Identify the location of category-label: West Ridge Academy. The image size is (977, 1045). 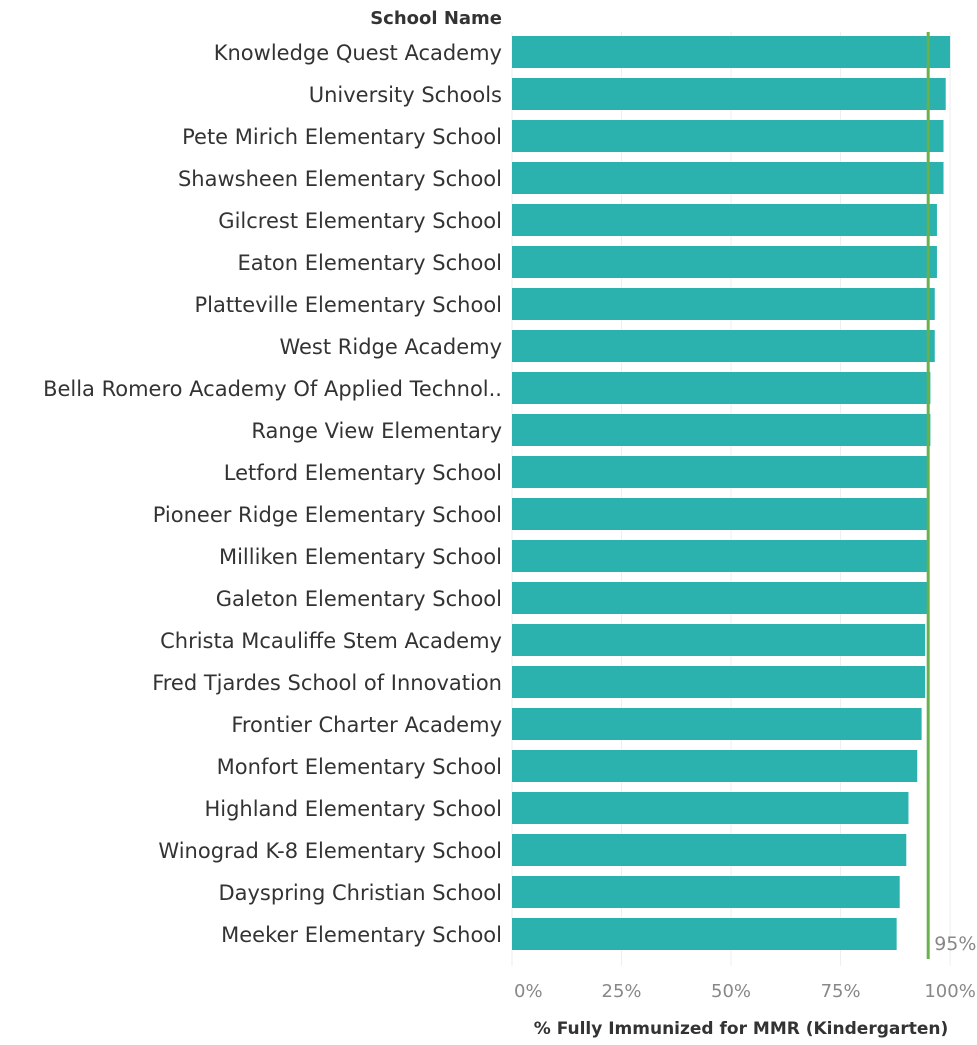
(390, 347).